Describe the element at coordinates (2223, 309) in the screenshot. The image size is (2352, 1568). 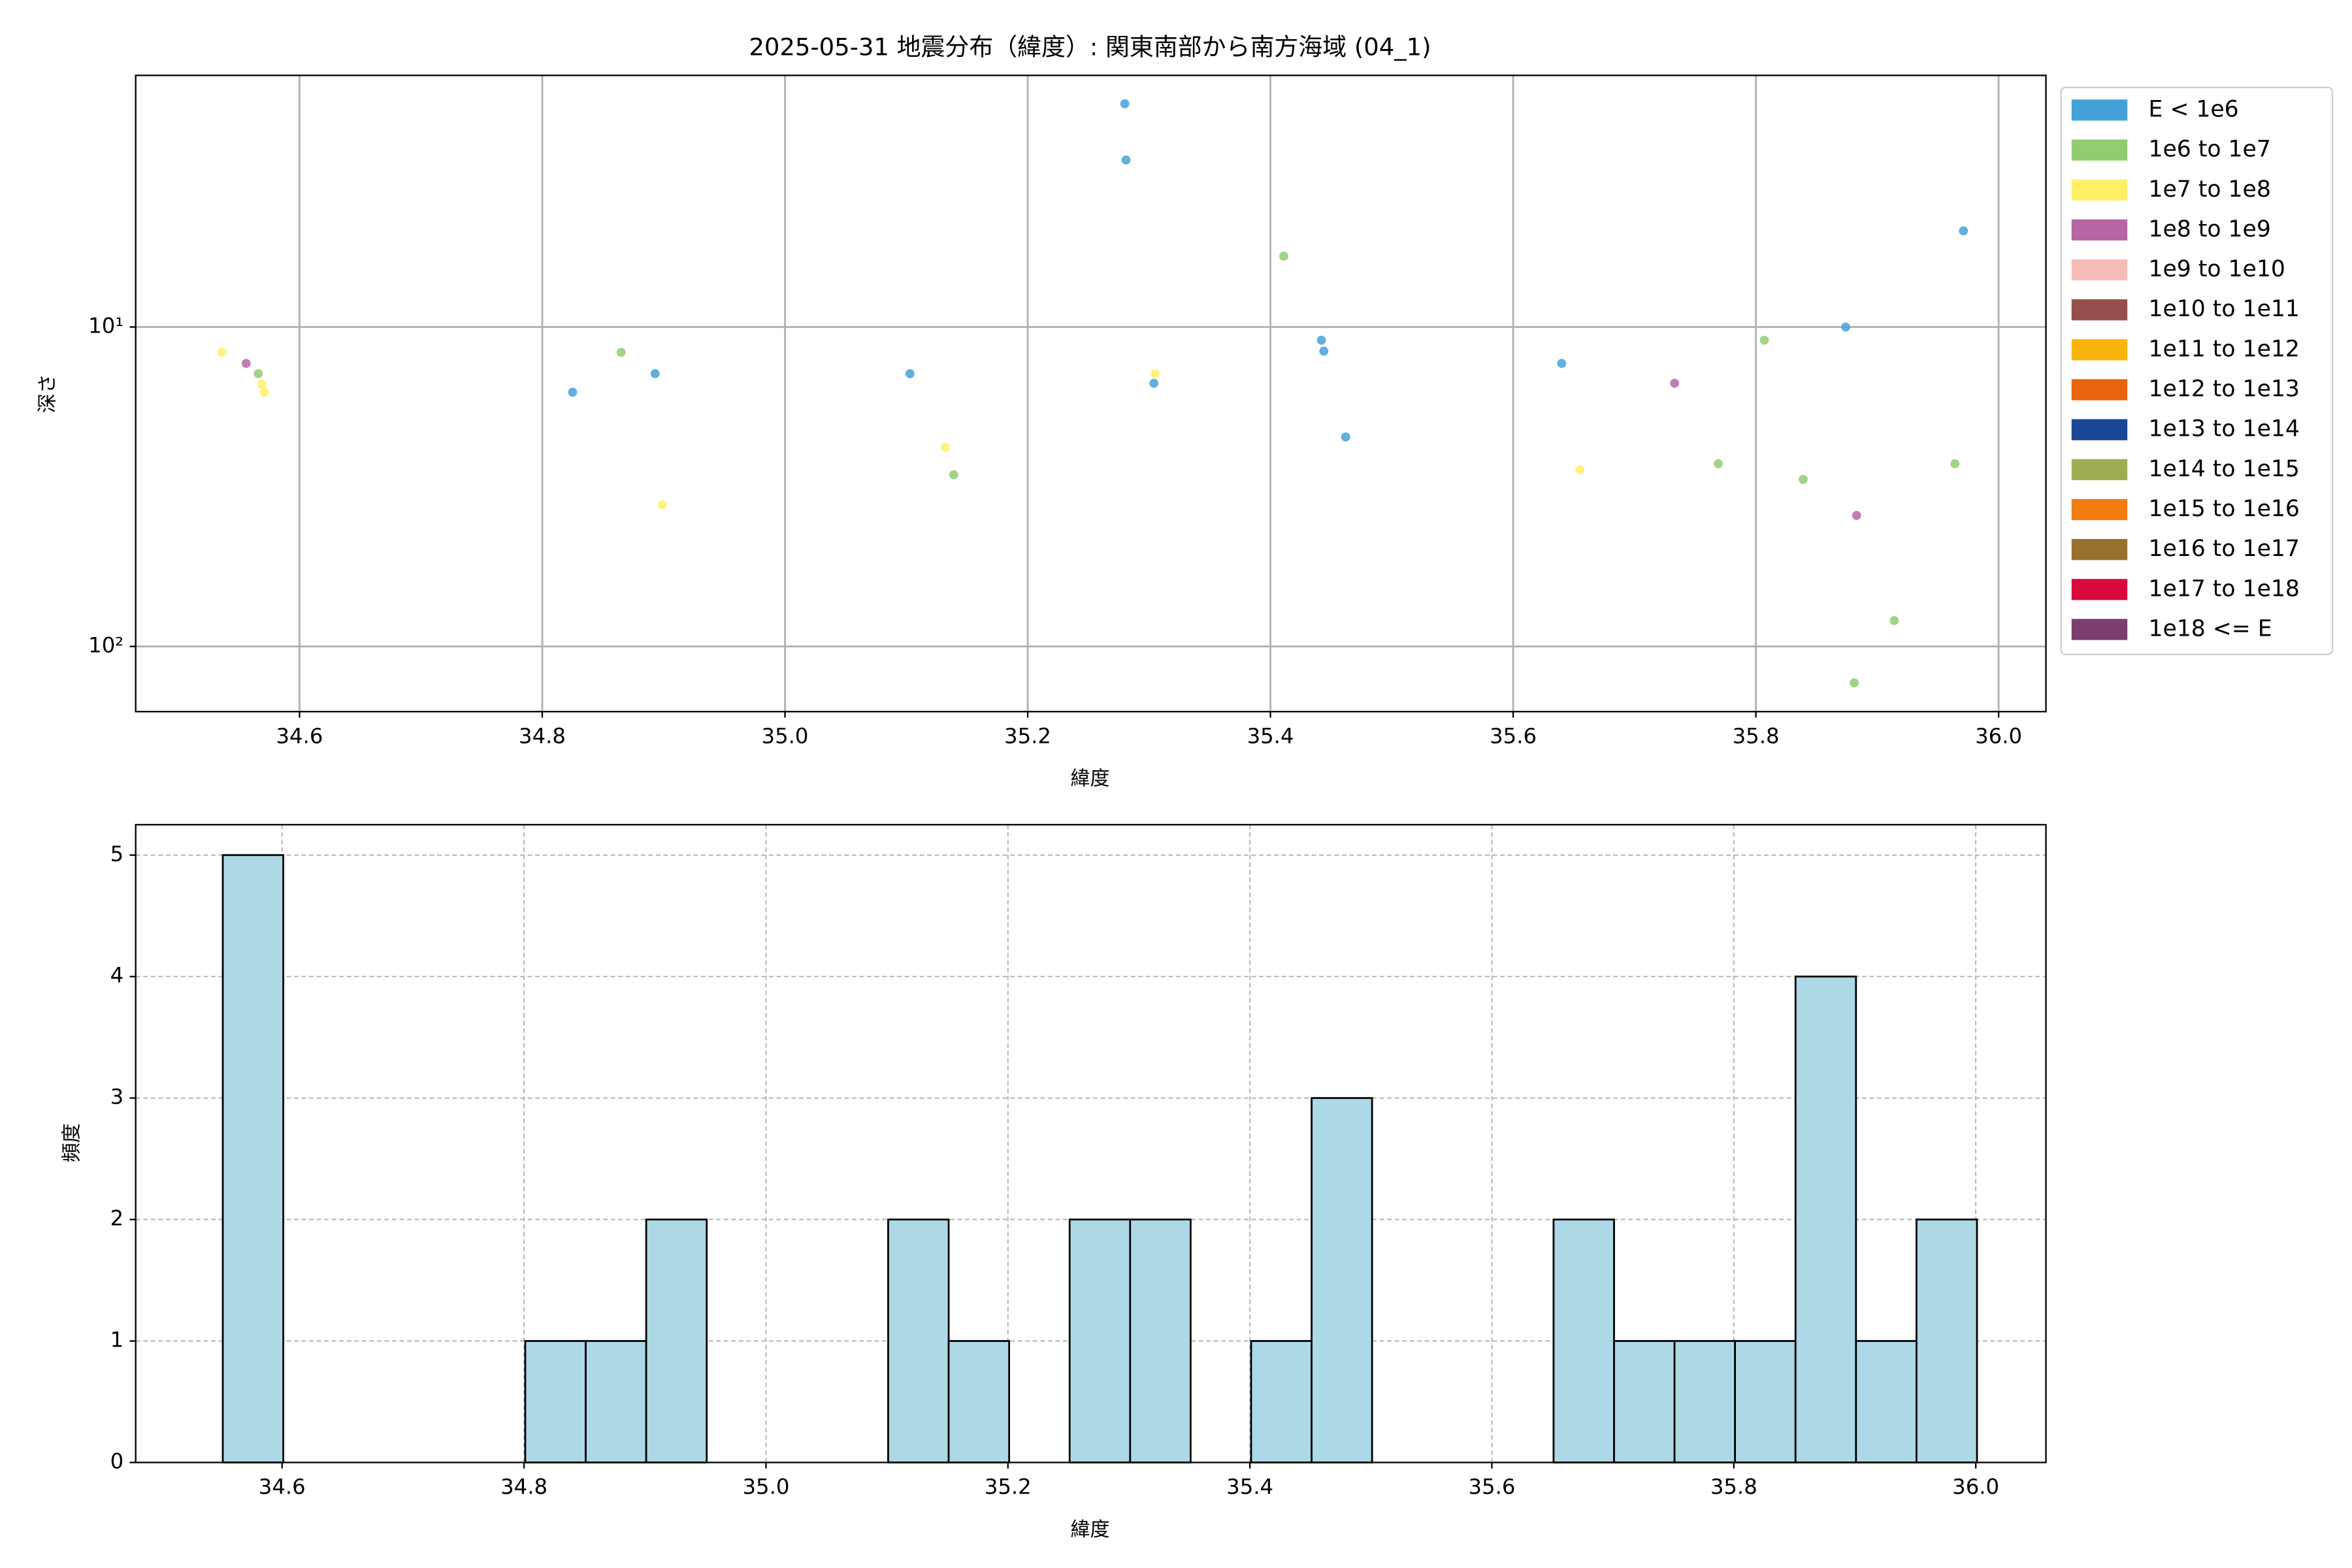
I see `legend-label: 1e10 to 1e11` at that location.